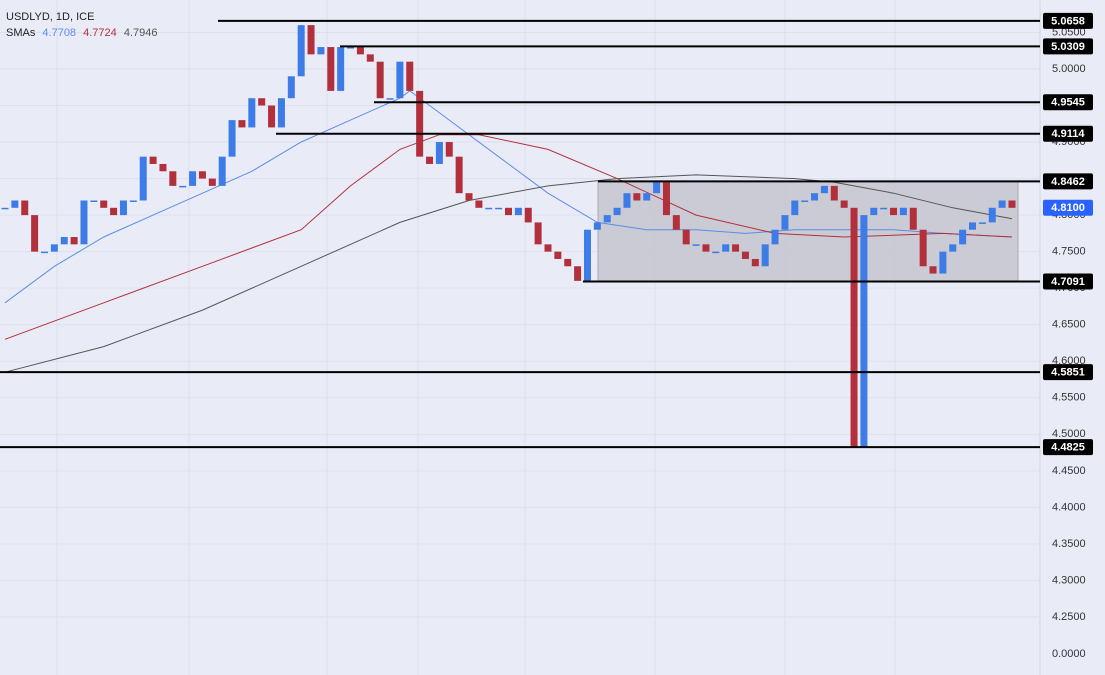  Describe the element at coordinates (1069, 69) in the screenshot. I see `y-tick-label: 5.0000` at that location.